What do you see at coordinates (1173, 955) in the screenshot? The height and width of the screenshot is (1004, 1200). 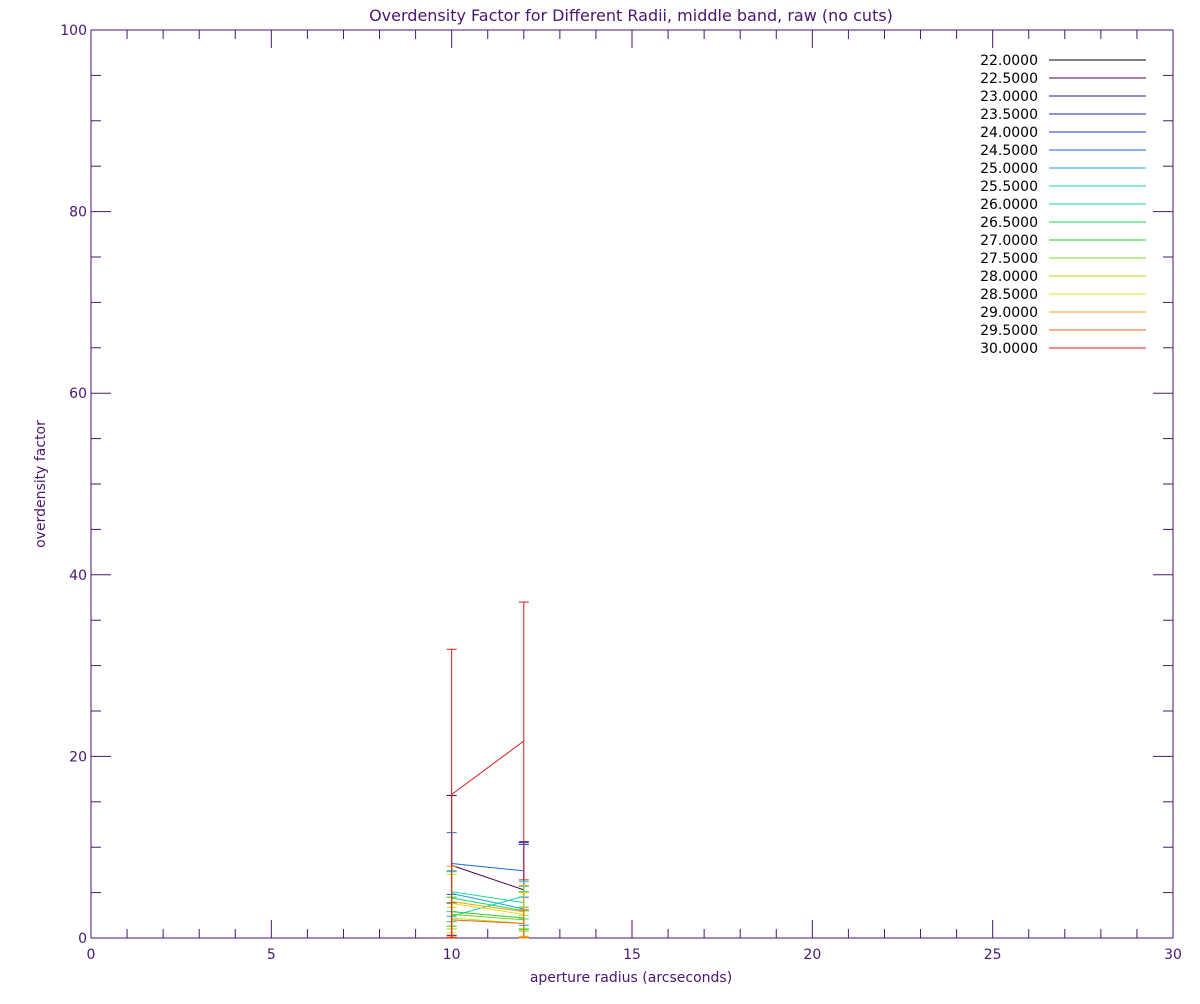 I see `x-tick-label: 30` at bounding box center [1173, 955].